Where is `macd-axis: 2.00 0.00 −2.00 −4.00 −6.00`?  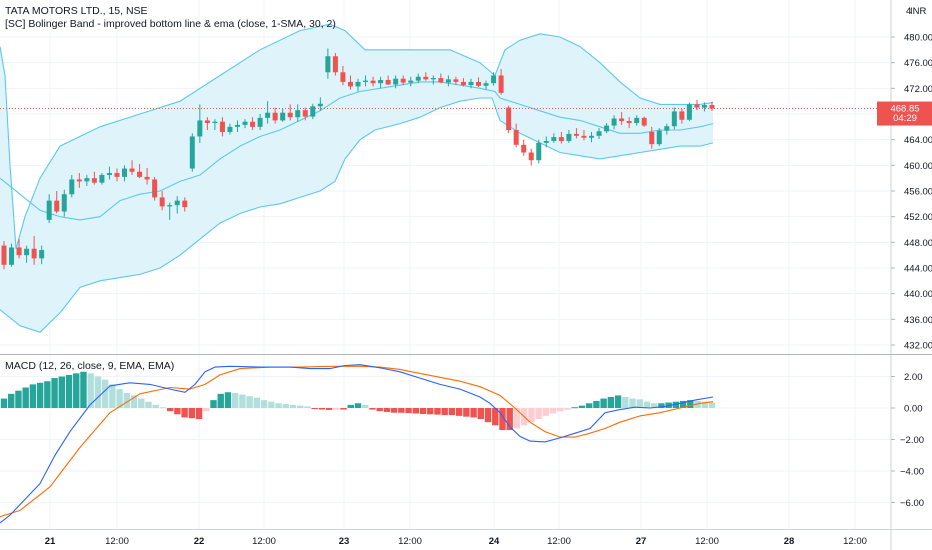
macd-axis: 2.00 0.00 −2.00 −4.00 −6.00 is located at coordinates (907, 440).